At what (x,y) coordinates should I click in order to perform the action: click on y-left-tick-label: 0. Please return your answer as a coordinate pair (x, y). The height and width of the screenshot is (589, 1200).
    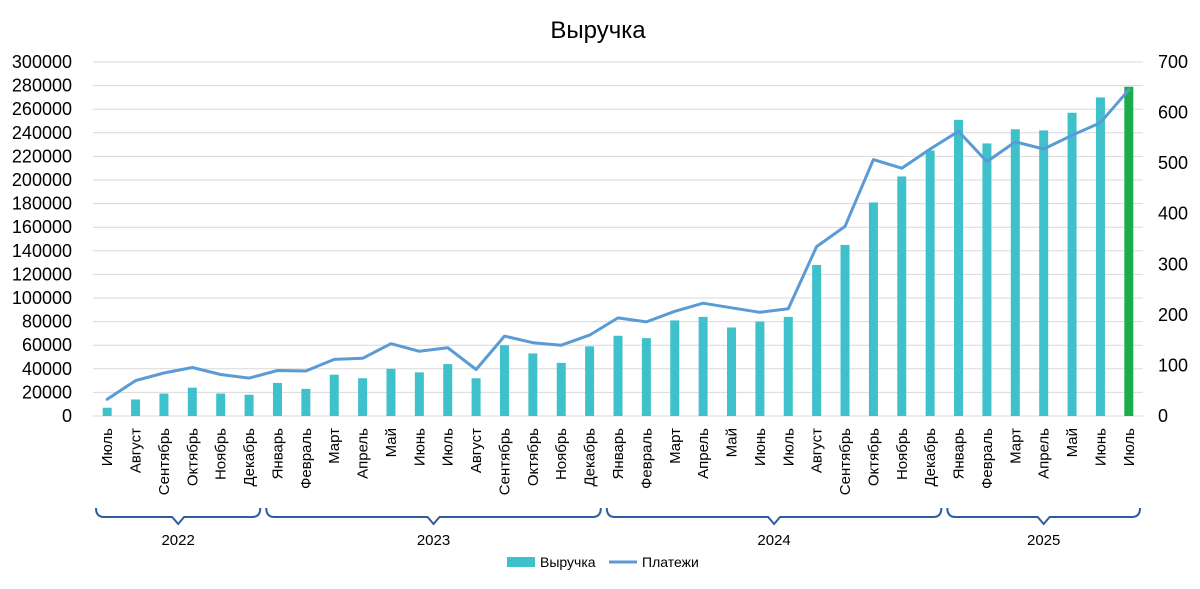
    Looking at the image, I should click on (67, 416).